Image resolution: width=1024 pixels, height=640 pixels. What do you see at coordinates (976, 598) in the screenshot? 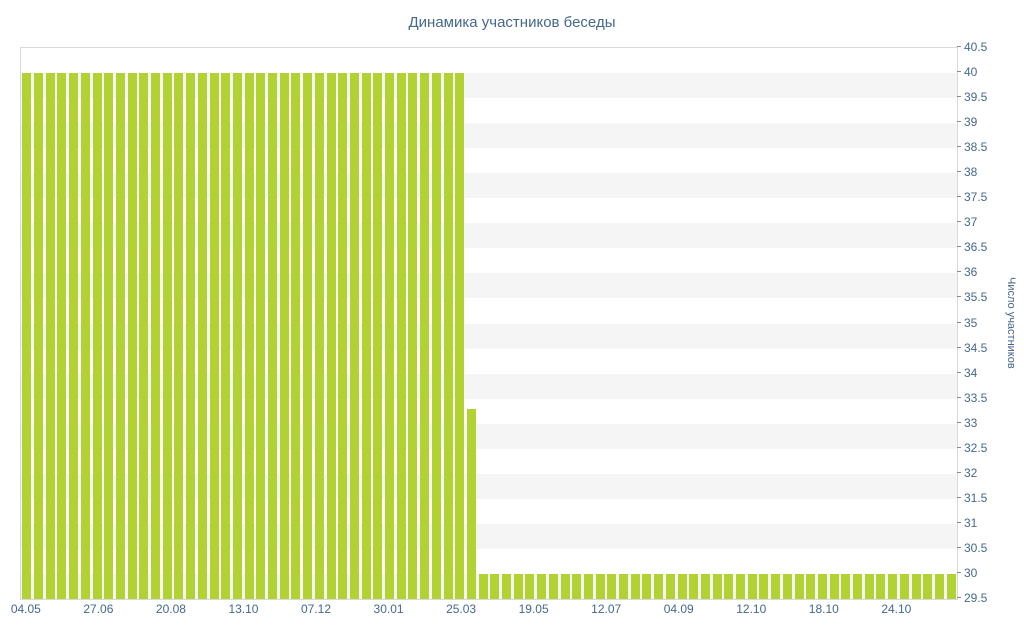
I see `y-tick-label: 29.5` at bounding box center [976, 598].